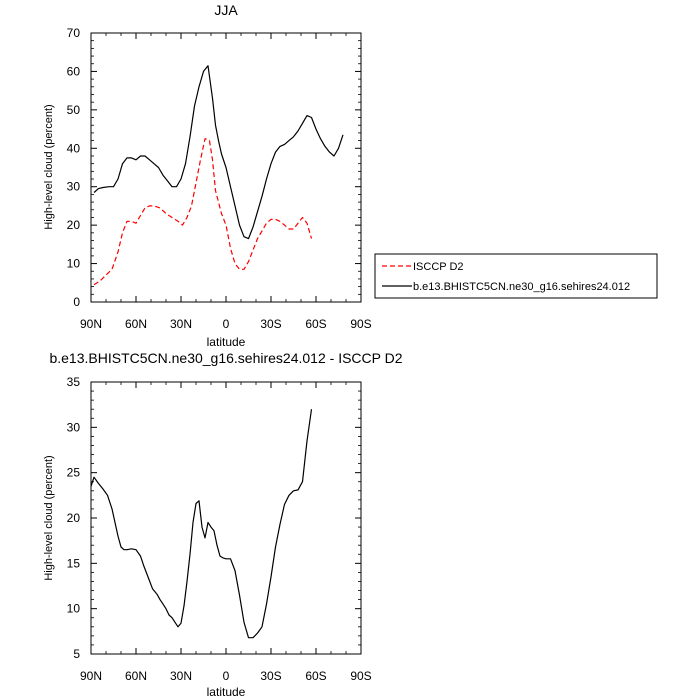 The height and width of the screenshot is (700, 700). I want to click on chart1-ytick-label: 10, so click(74, 264).